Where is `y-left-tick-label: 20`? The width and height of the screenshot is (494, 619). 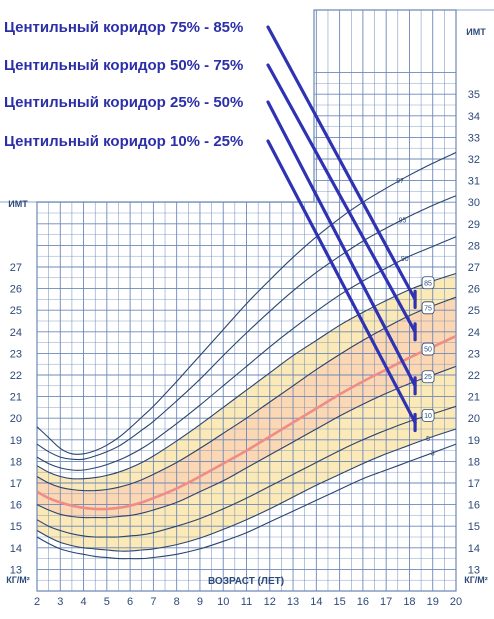
y-left-tick-label: 20 is located at coordinates (16, 419).